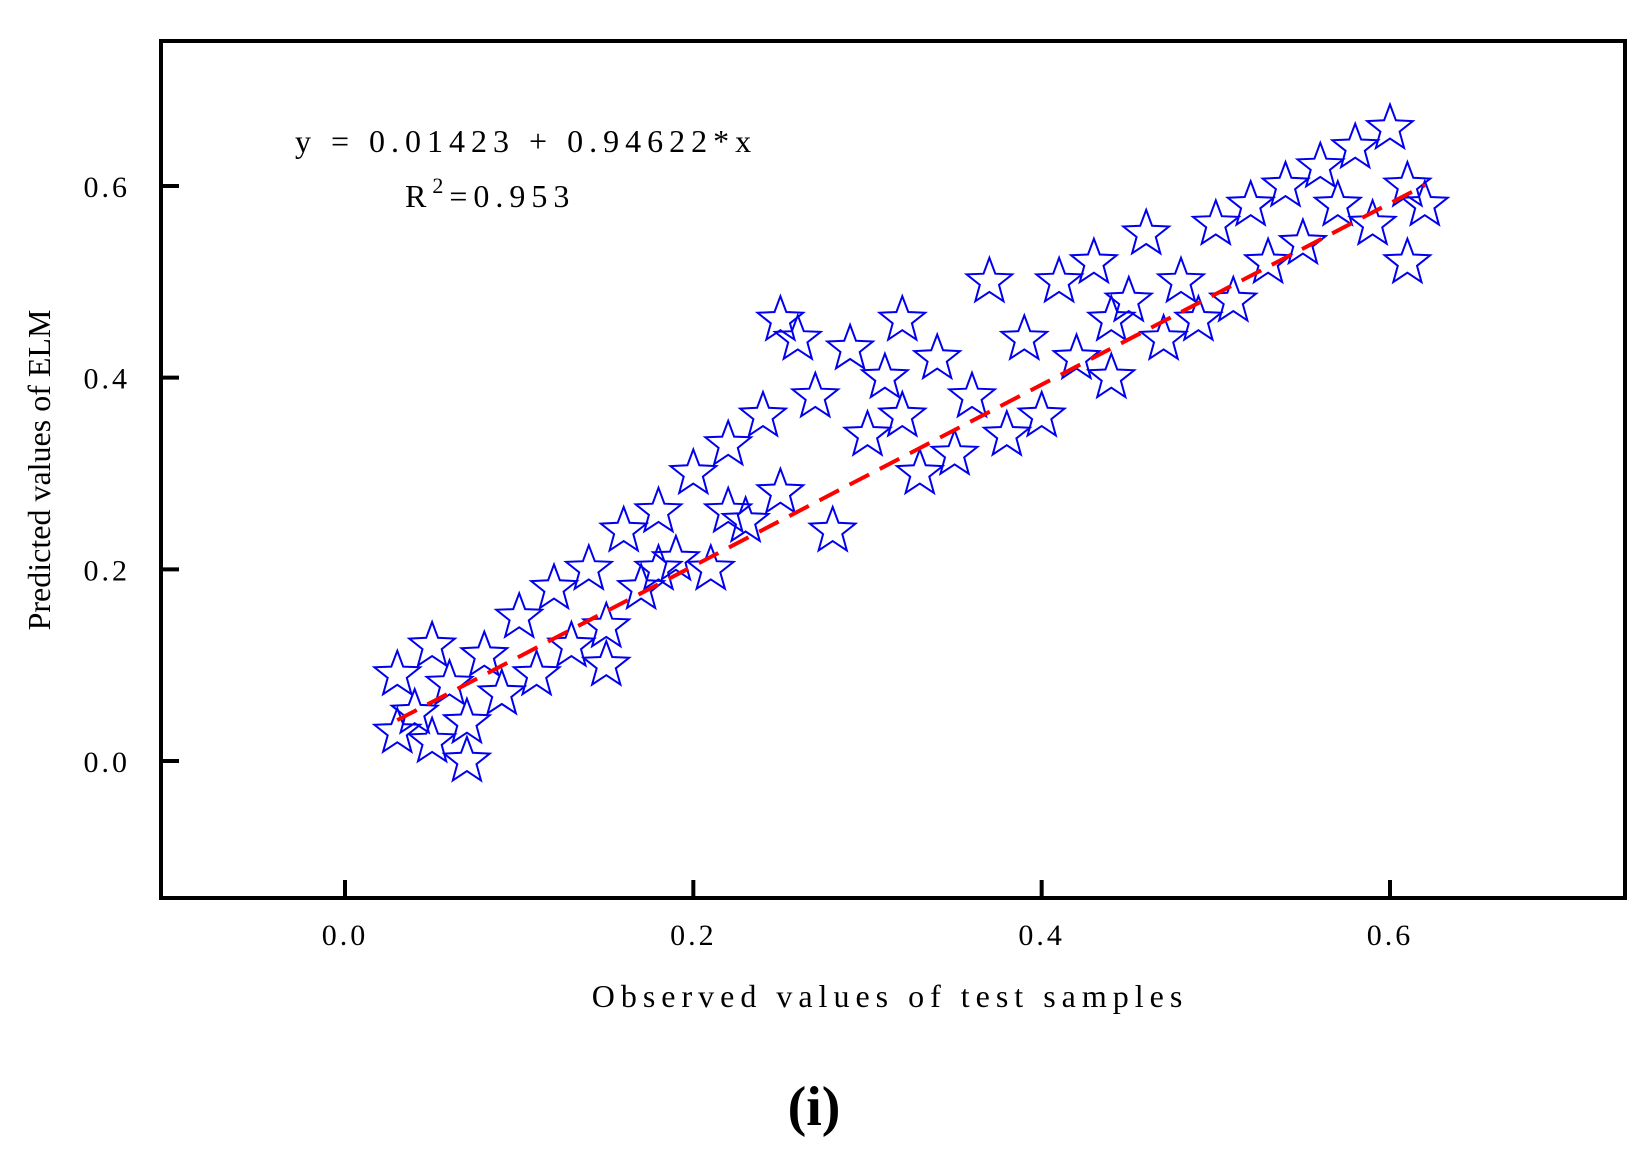  Describe the element at coordinates (526, 141) in the screenshot. I see `regression-equation: y = 0.01423 + 0.94622*x` at that location.